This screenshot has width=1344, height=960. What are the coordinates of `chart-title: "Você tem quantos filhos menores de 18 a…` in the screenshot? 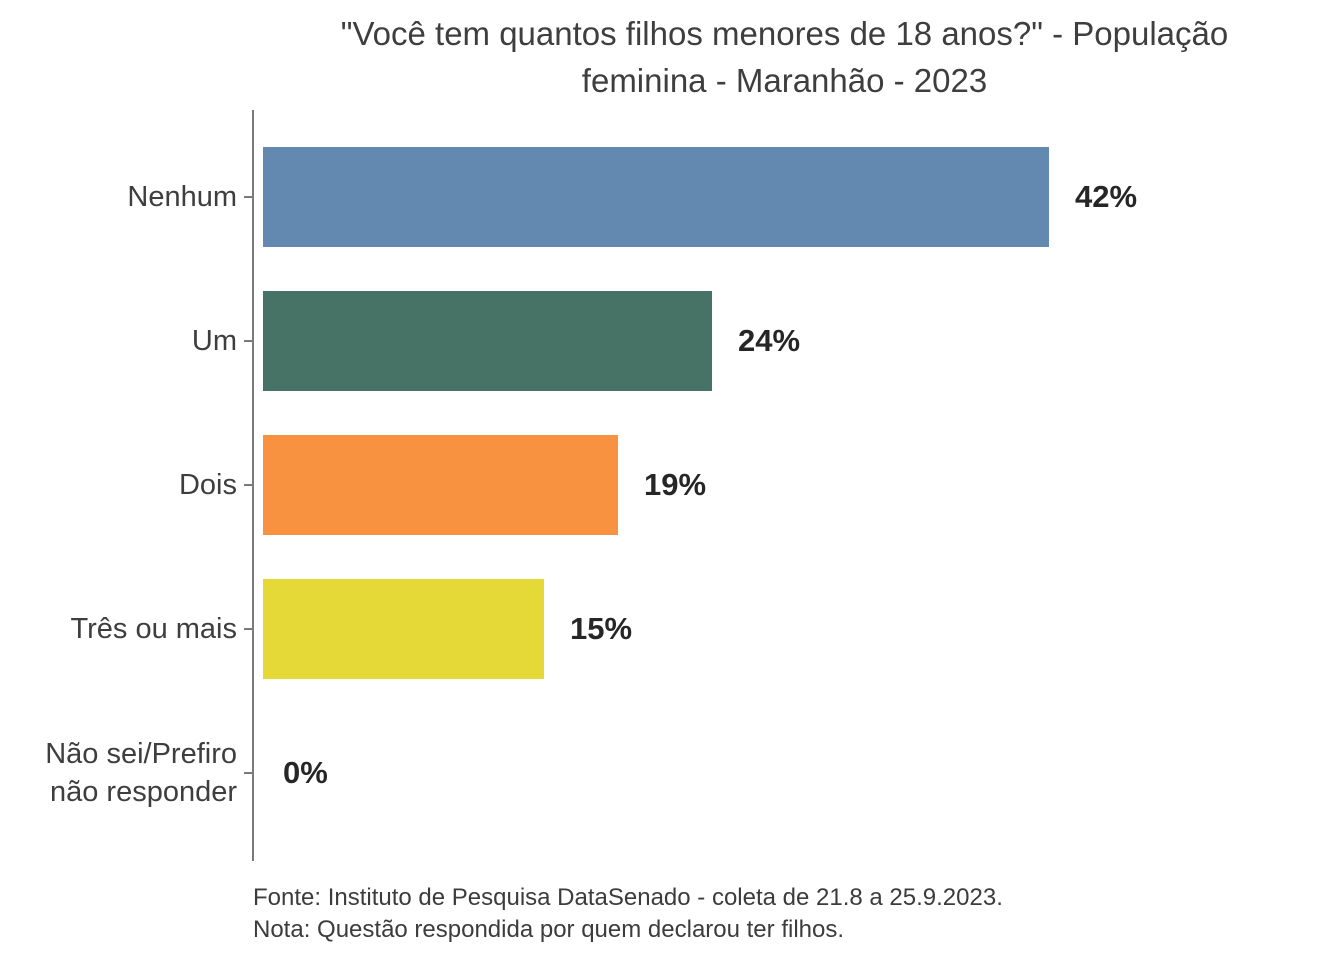 It's located at (784, 57).